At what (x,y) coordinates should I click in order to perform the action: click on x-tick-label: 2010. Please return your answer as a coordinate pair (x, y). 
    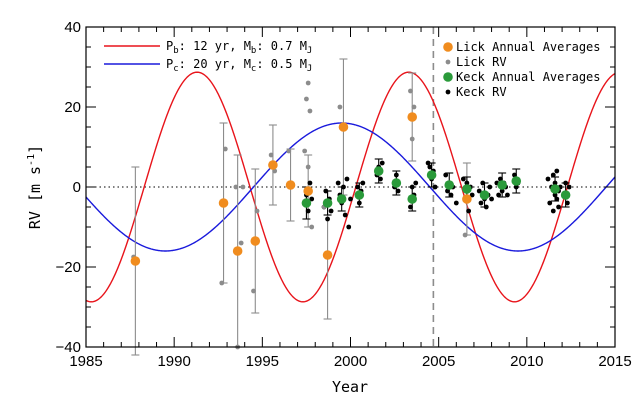
    Looking at the image, I should click on (526, 361).